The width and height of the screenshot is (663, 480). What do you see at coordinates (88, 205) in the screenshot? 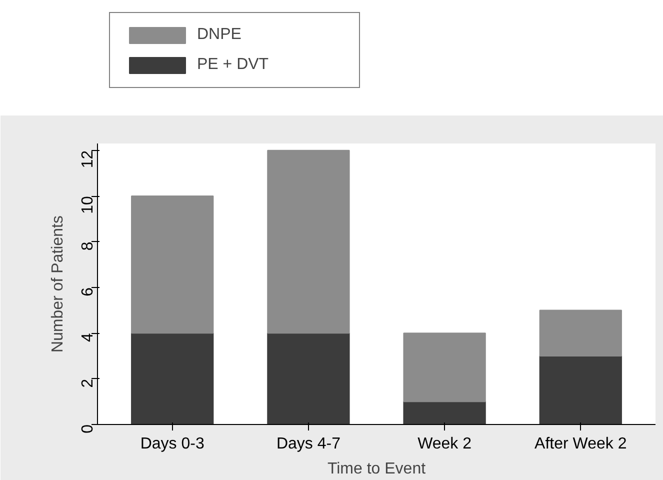
I see `y-tick-label: 10` at bounding box center [88, 205].